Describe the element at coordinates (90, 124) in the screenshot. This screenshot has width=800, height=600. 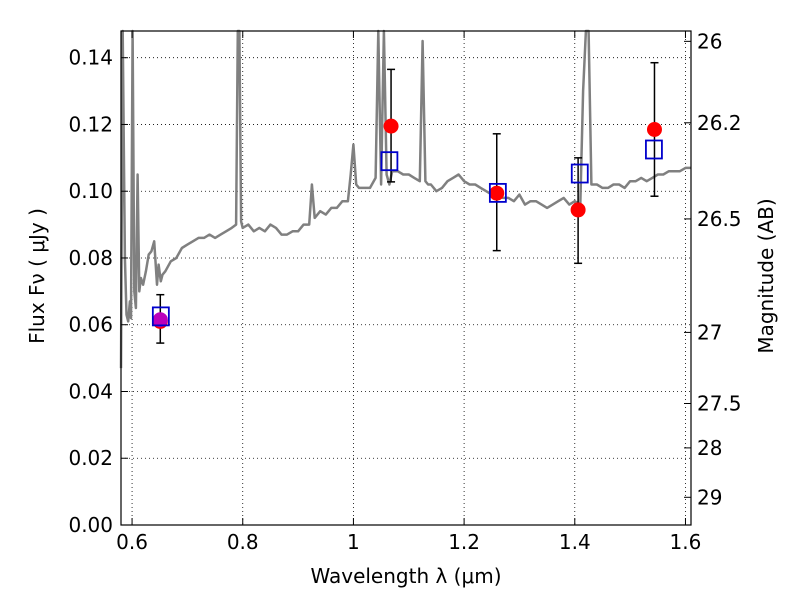
I see `y-tick-label: 0.12` at that location.